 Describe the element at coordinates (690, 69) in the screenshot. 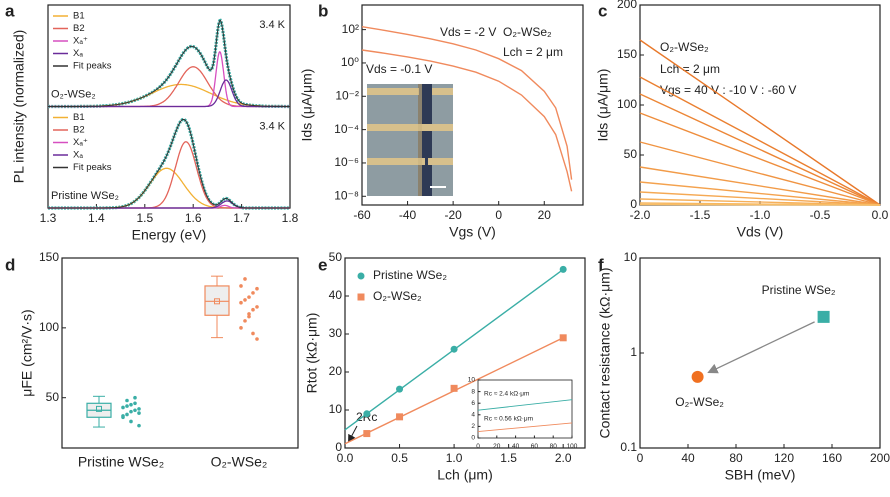

I see `annotation: Lch = 2 μm` at that location.